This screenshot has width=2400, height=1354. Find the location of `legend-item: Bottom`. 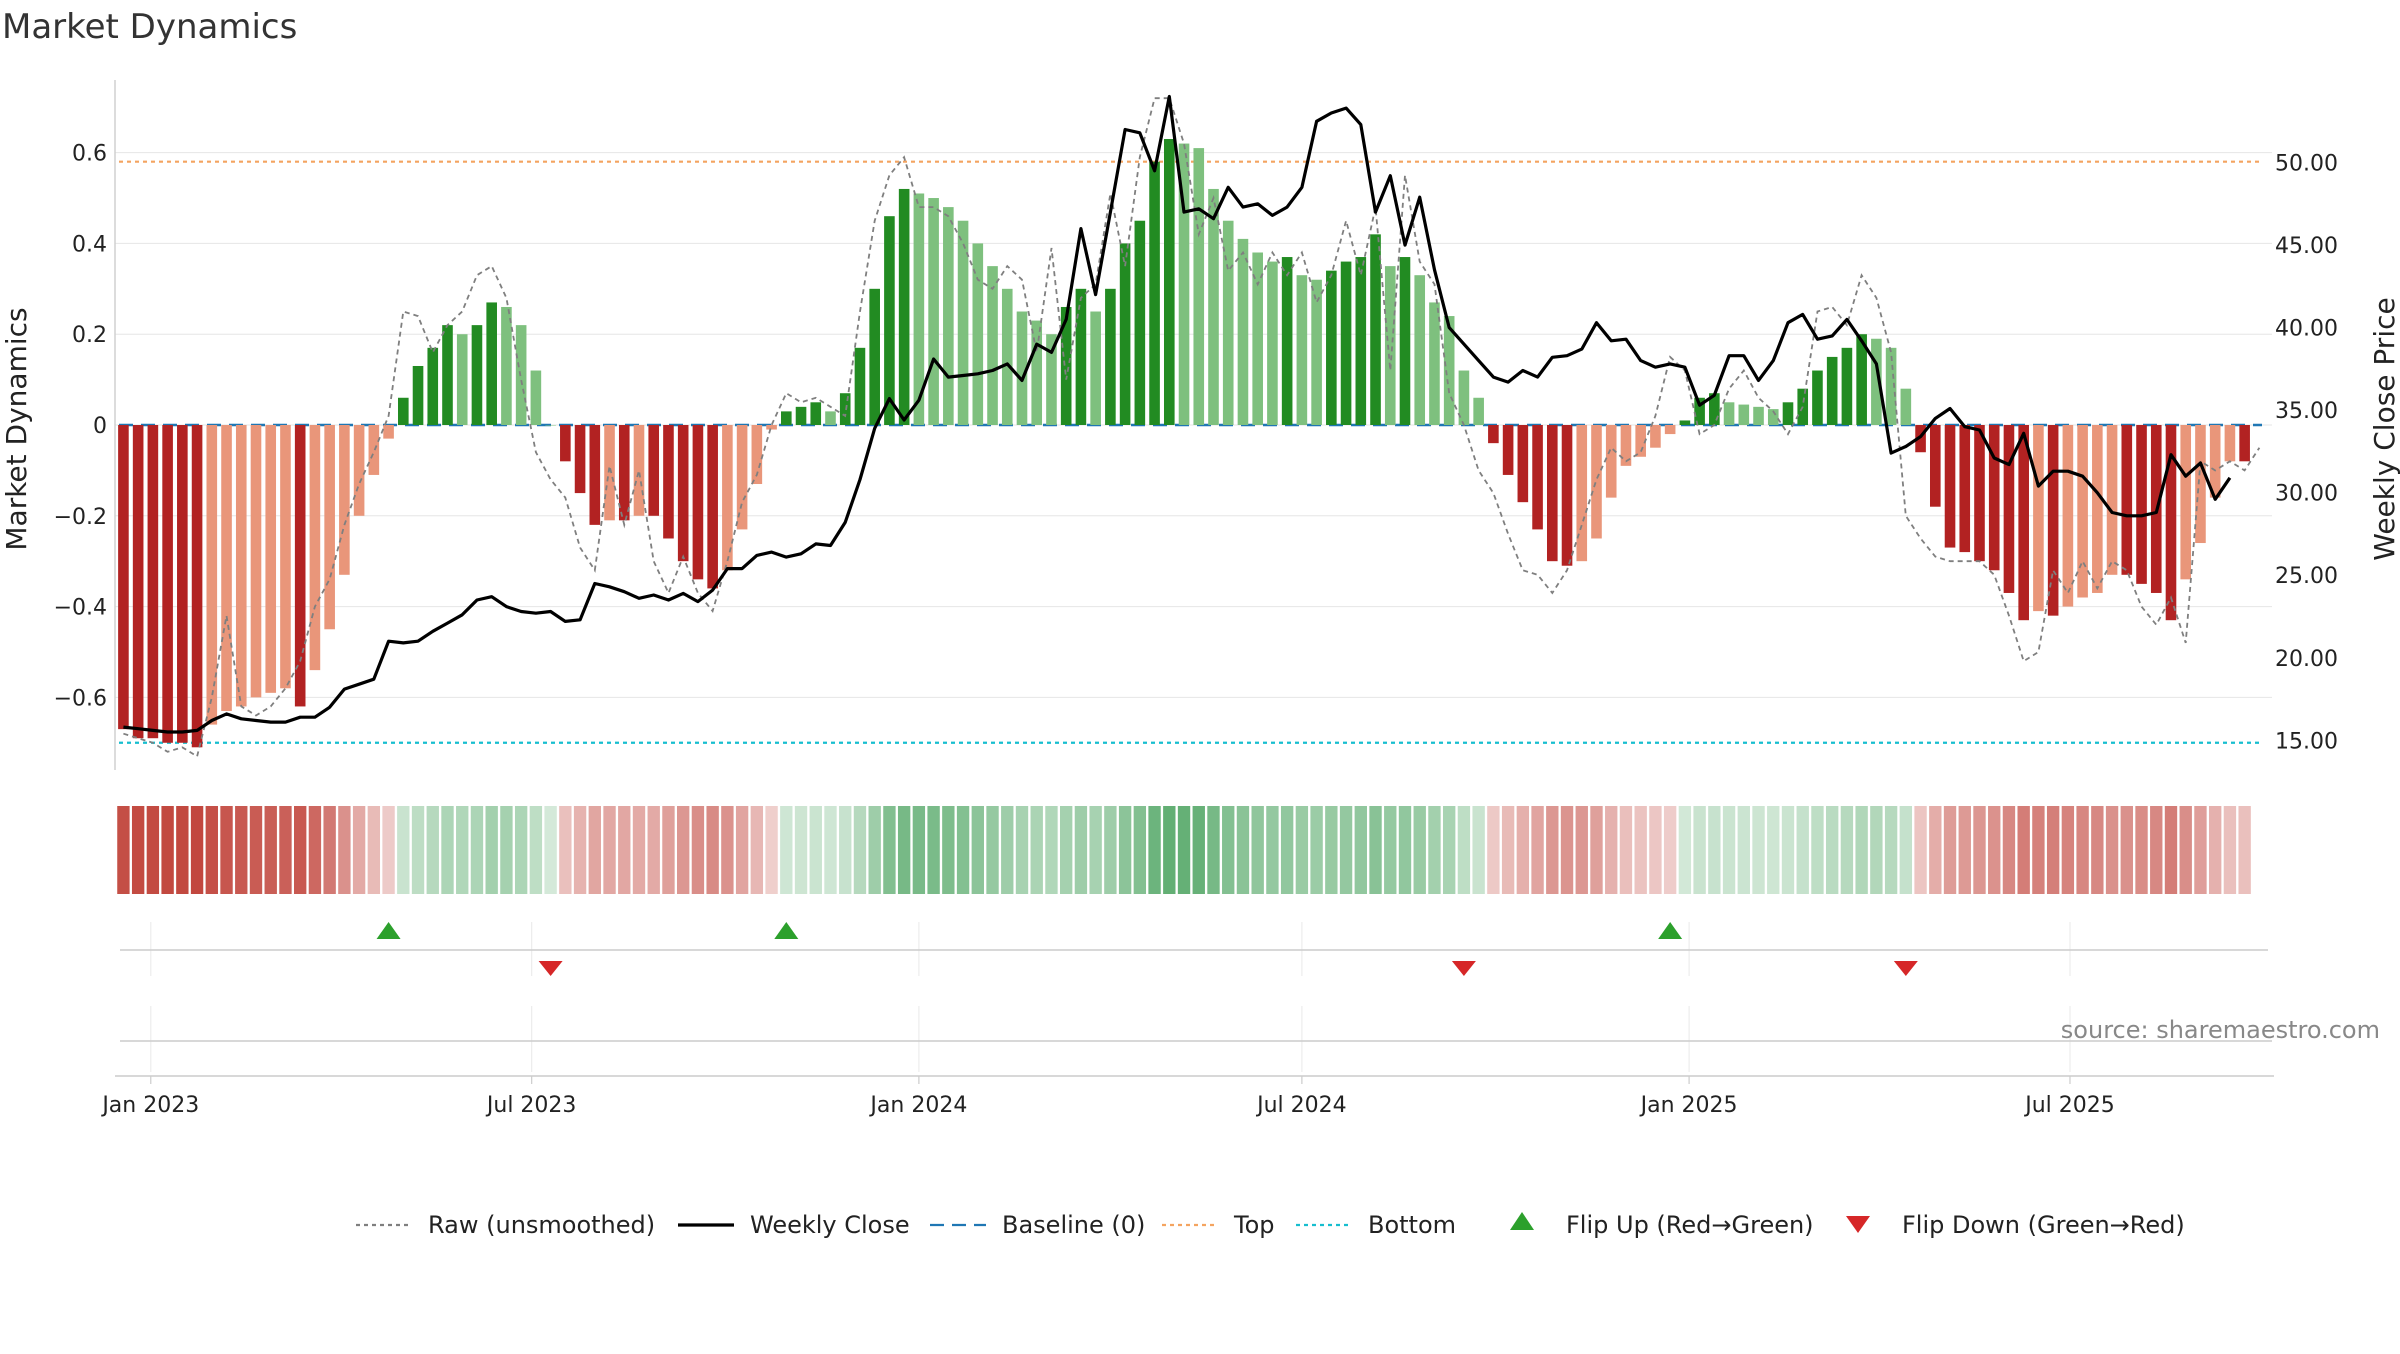

legend-item: Bottom is located at coordinates (1376, 1225).